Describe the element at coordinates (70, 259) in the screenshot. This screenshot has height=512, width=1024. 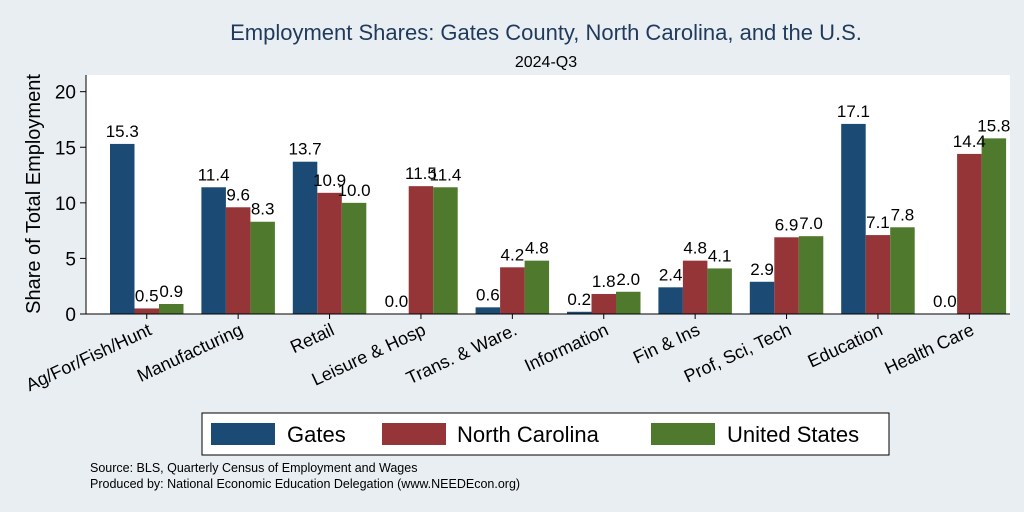
I see `y-tick-label-5: 5` at that location.